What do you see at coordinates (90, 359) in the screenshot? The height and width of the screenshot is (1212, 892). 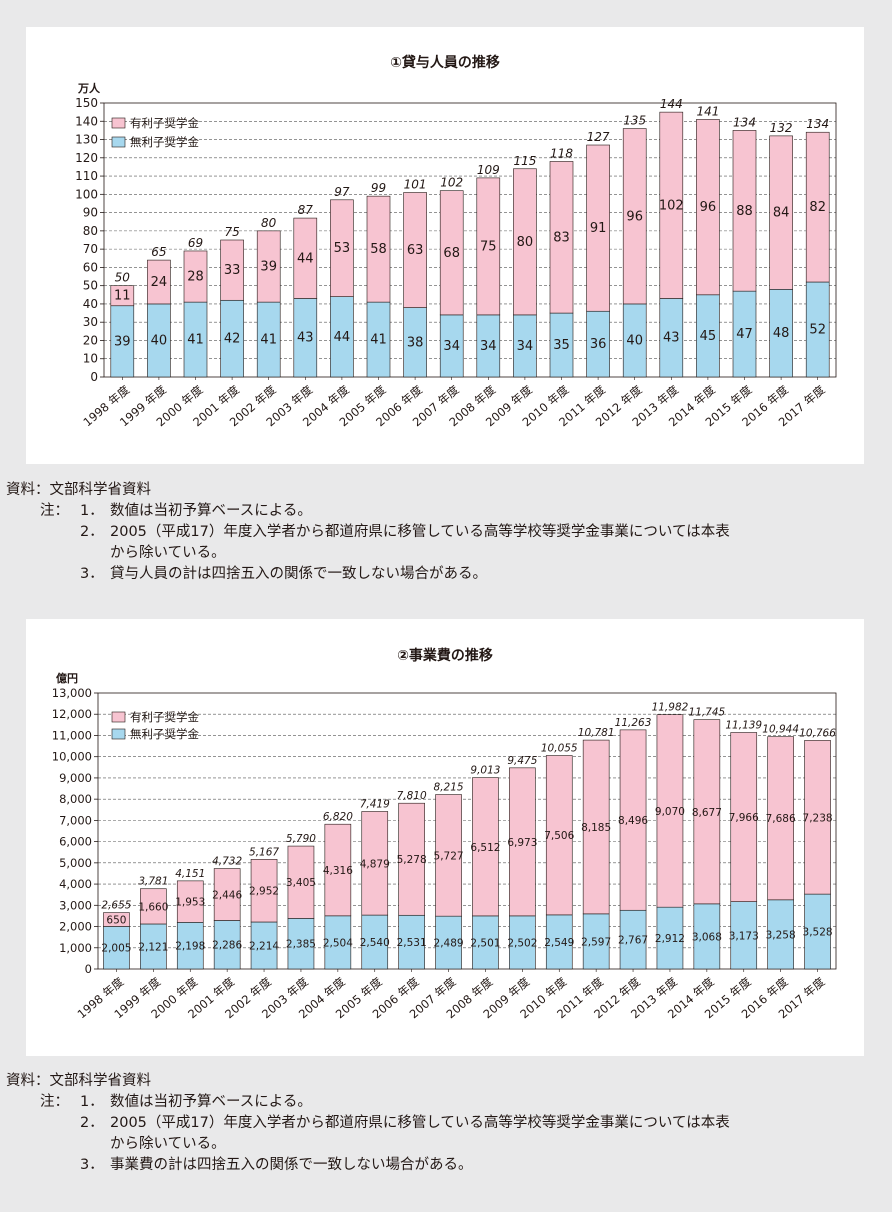 I see `y-tick-label: 10` at bounding box center [90, 359].